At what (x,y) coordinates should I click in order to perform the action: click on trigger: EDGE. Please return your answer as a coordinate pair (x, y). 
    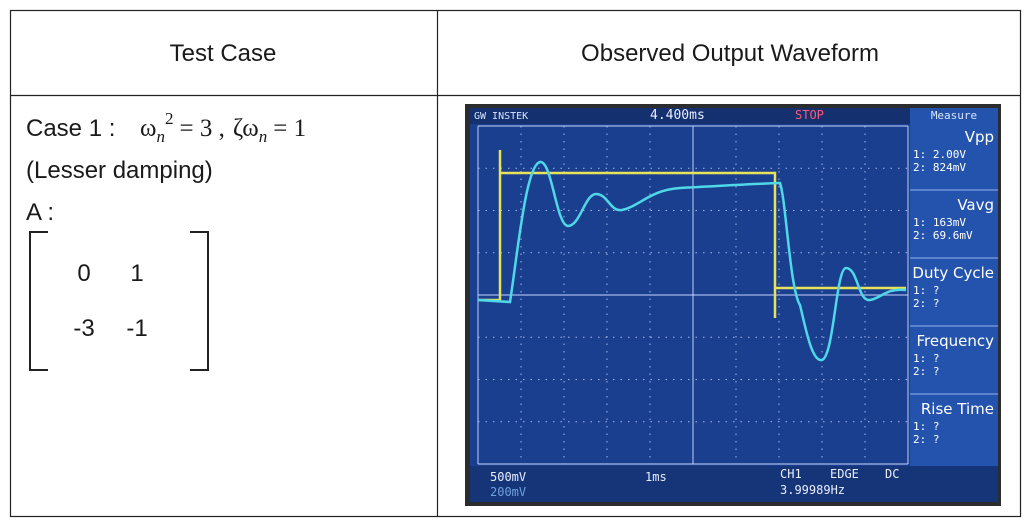
    Looking at the image, I should click on (844, 474).